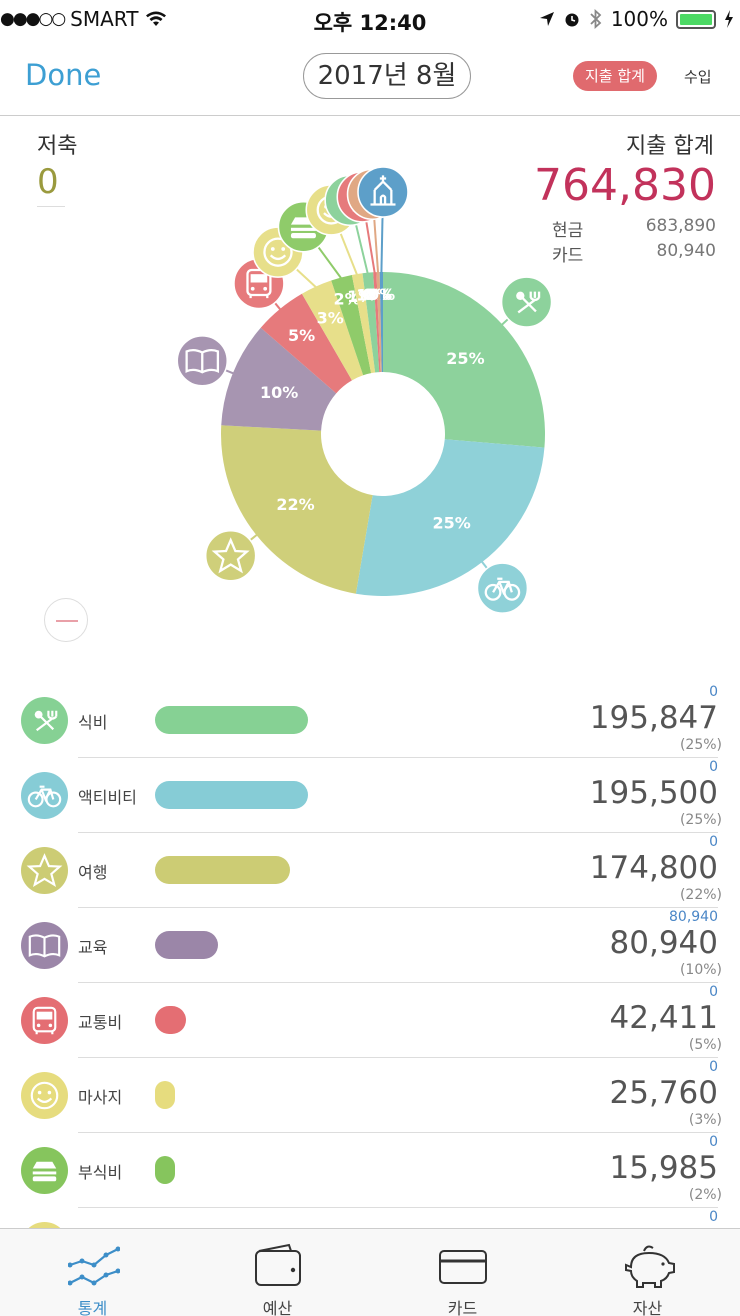 Image resolution: width=740 pixels, height=1316 pixels. I want to click on church-icon, so click(383, 192).